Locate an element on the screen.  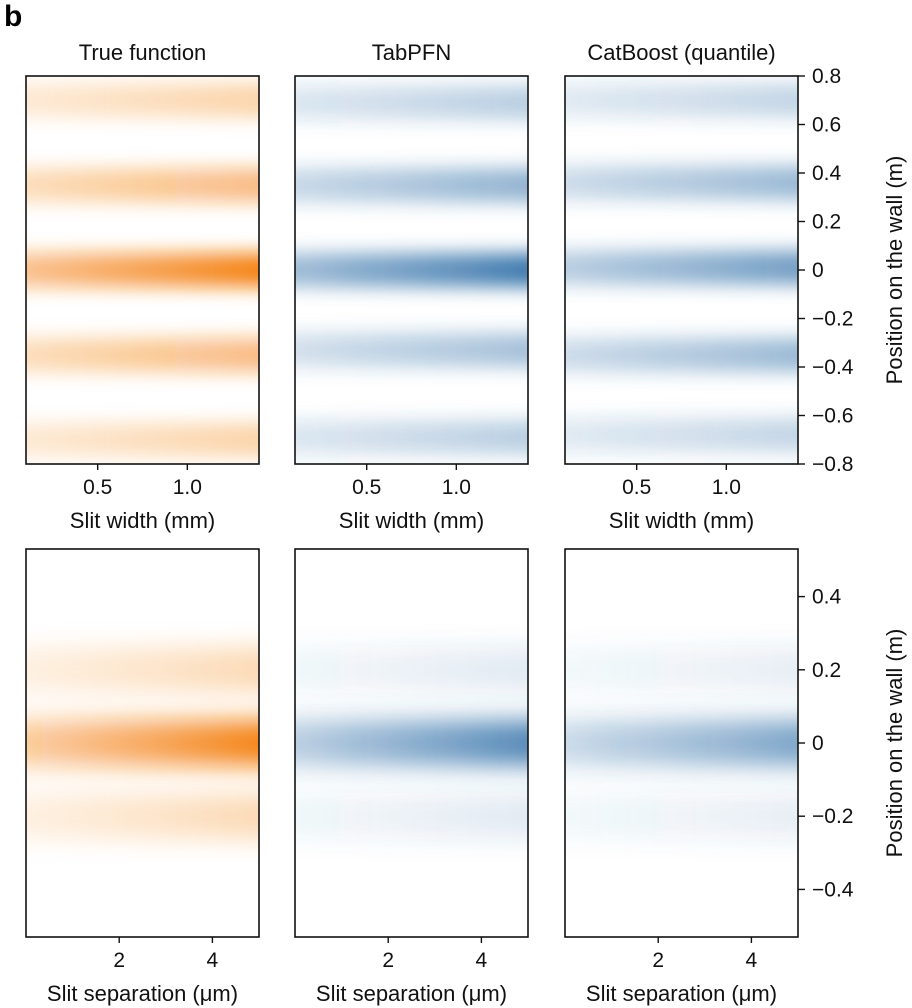
chart-panel-4: 2 4 Slit separation (μm) is located at coordinates (142, 777).